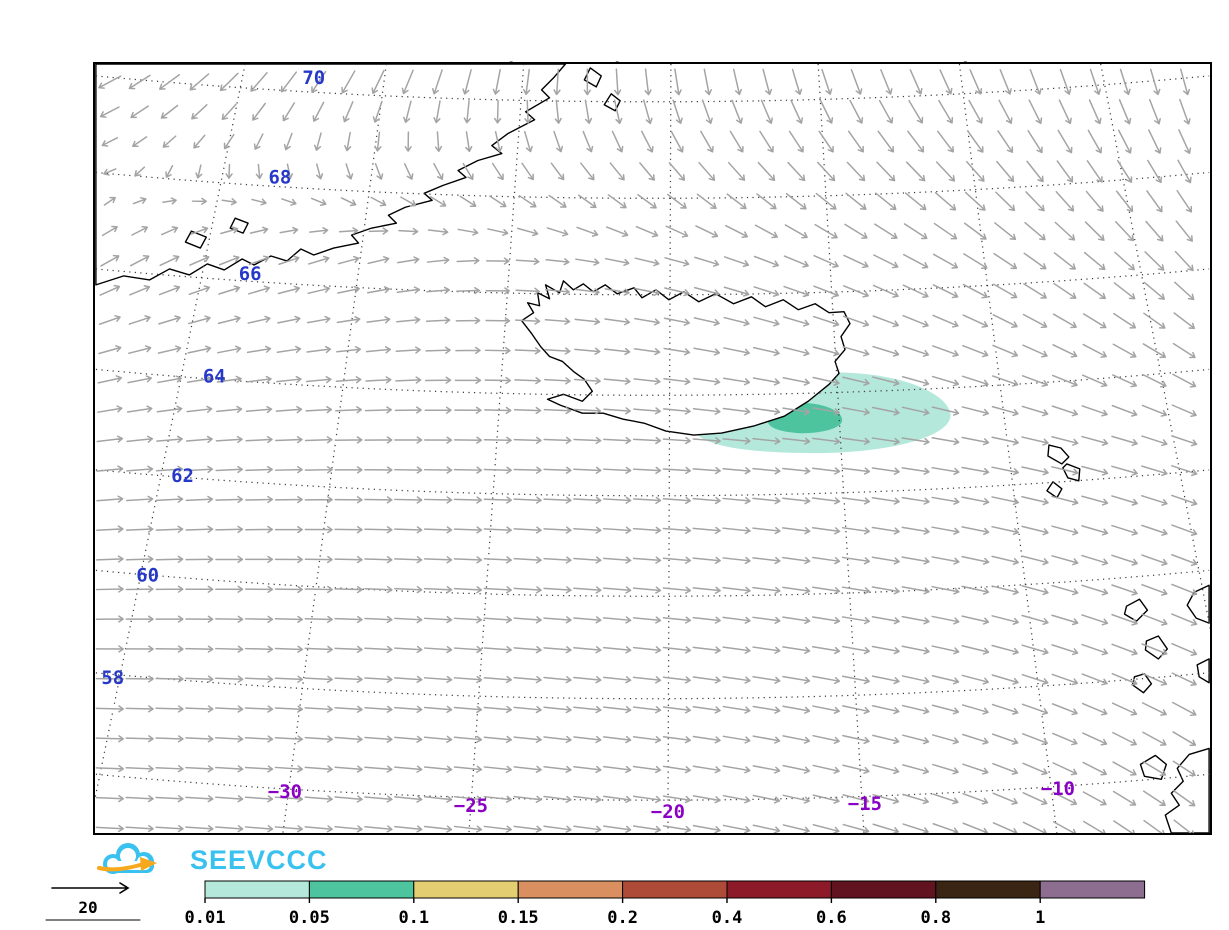 This screenshot has height=930, width=1229. I want to click on colorbar-tick-label: 0.8, so click(935, 918).